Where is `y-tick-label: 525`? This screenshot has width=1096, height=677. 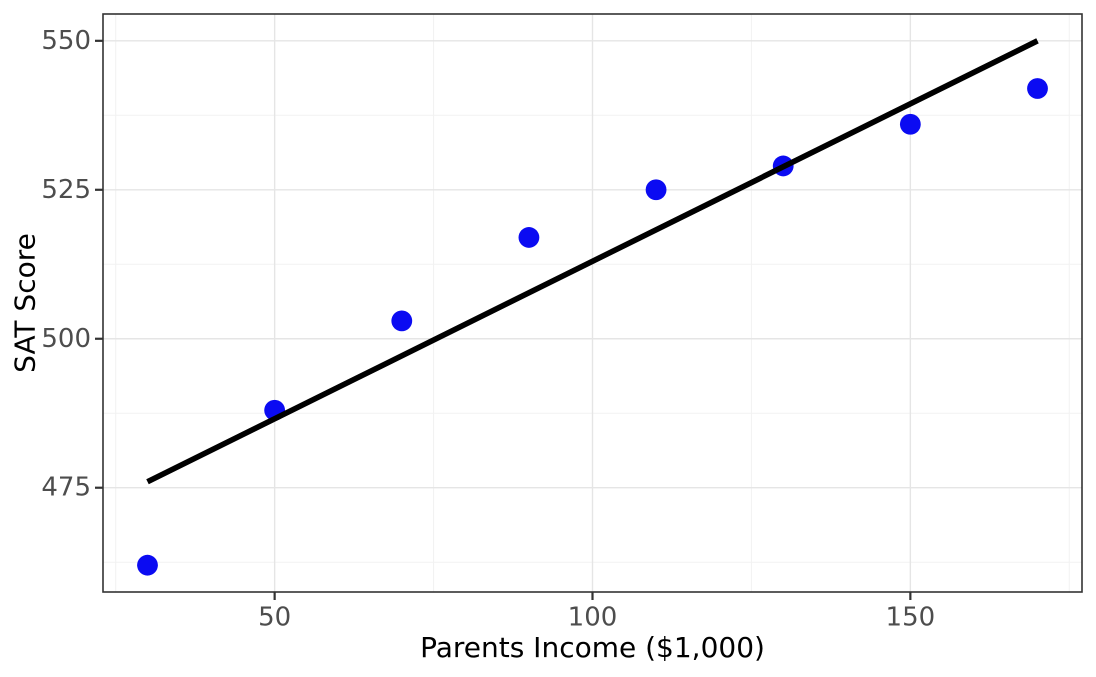
y-tick-label: 525 is located at coordinates (66, 190).